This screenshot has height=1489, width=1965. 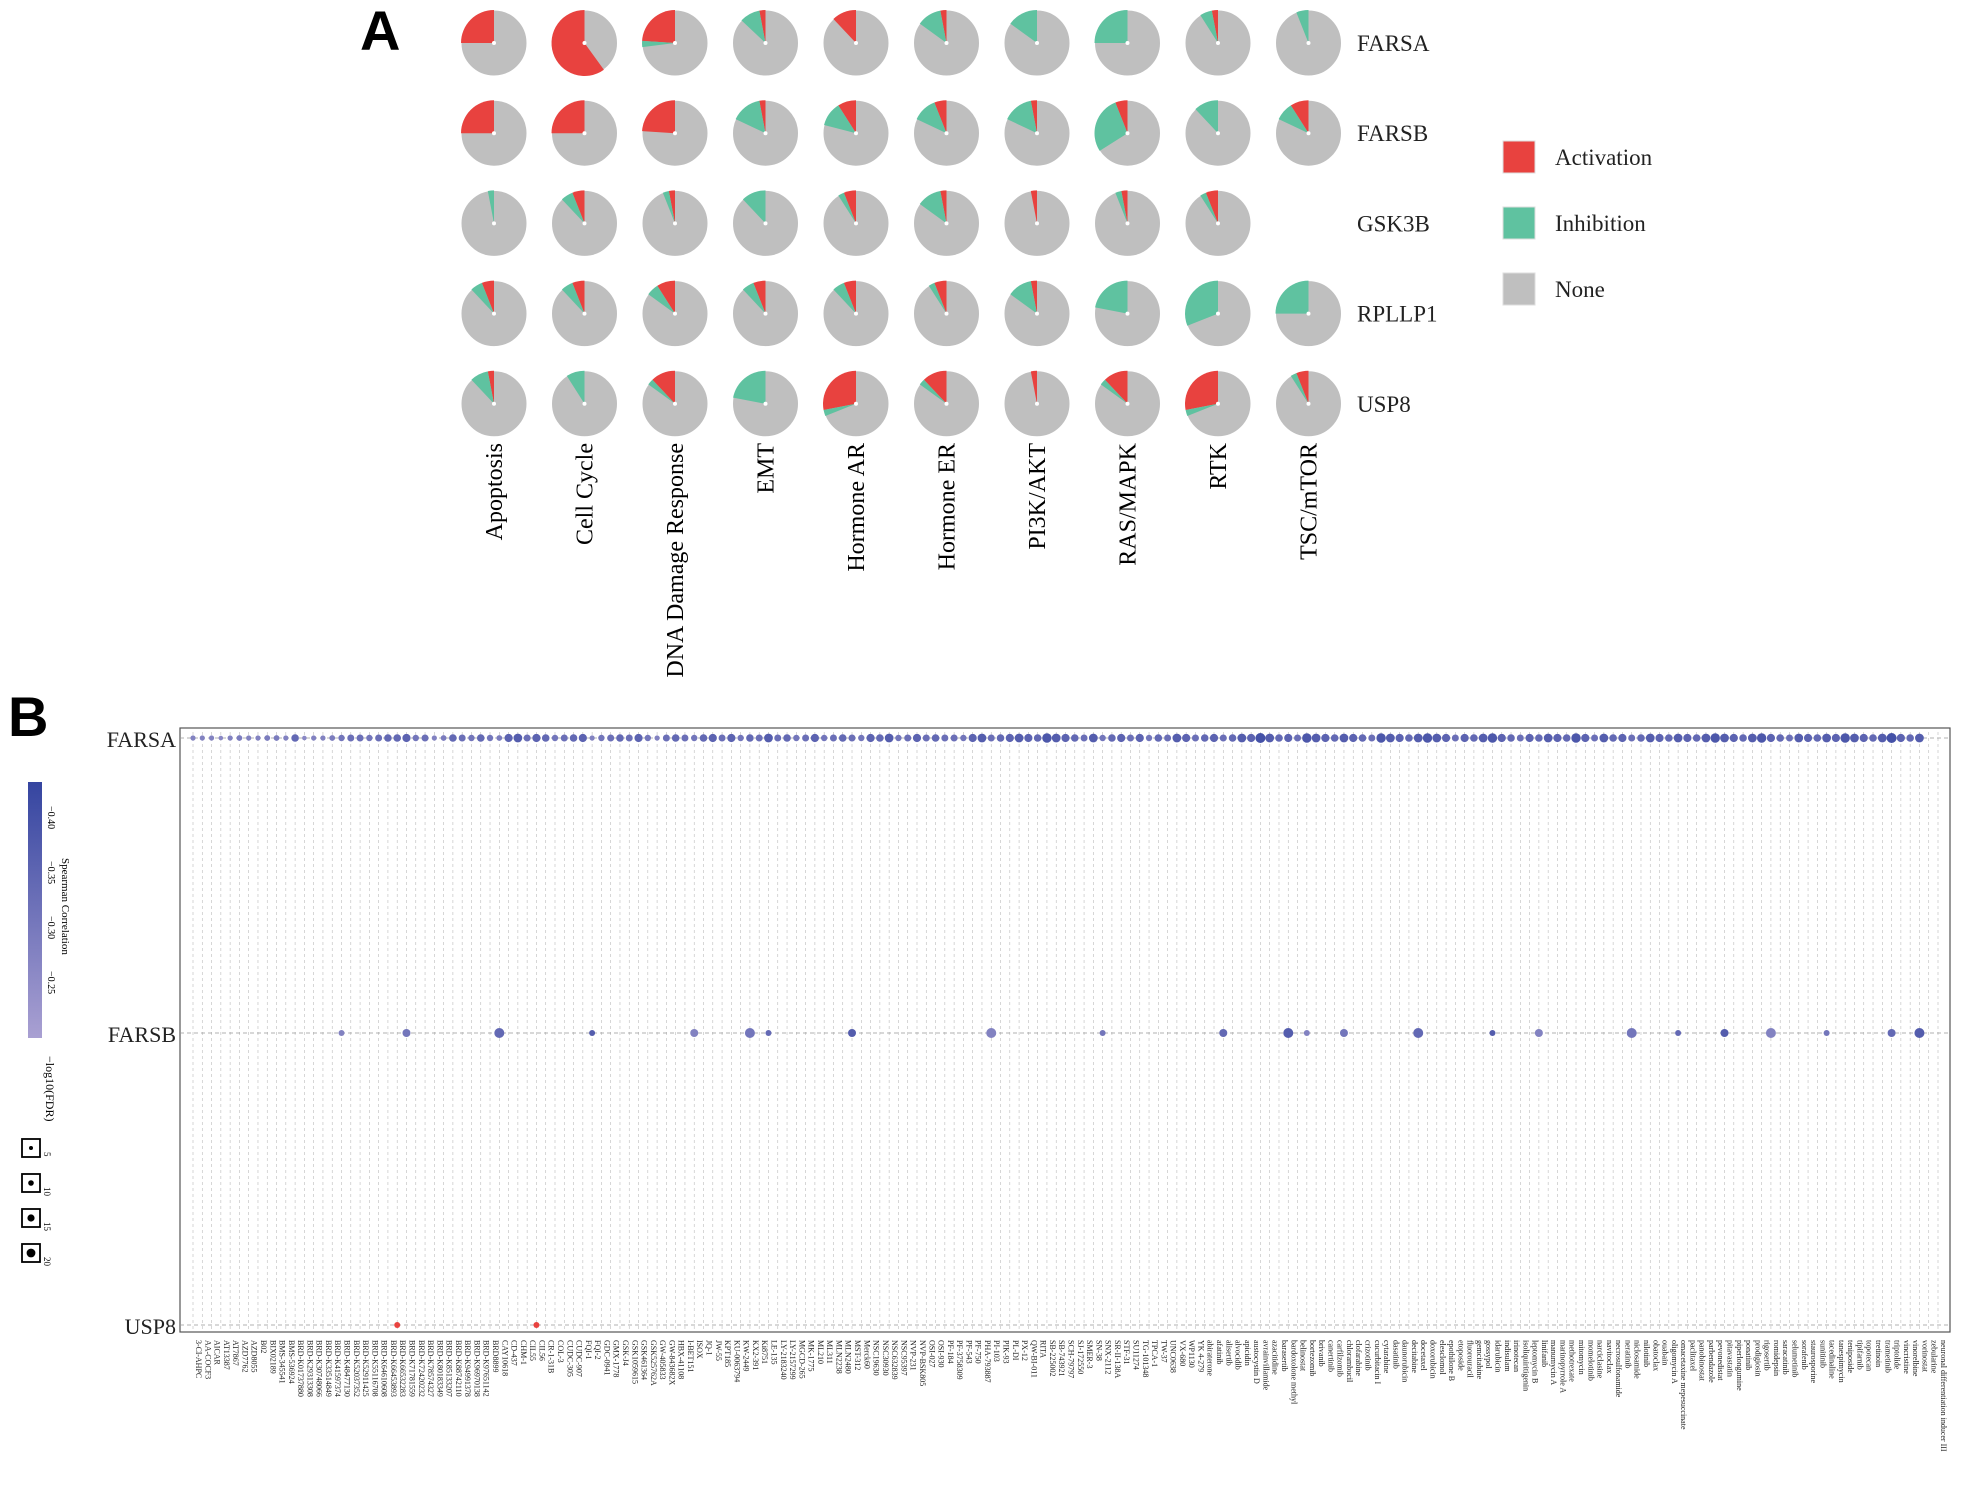 I want to click on gene-label-b: USP8, so click(x=150, y=1326).